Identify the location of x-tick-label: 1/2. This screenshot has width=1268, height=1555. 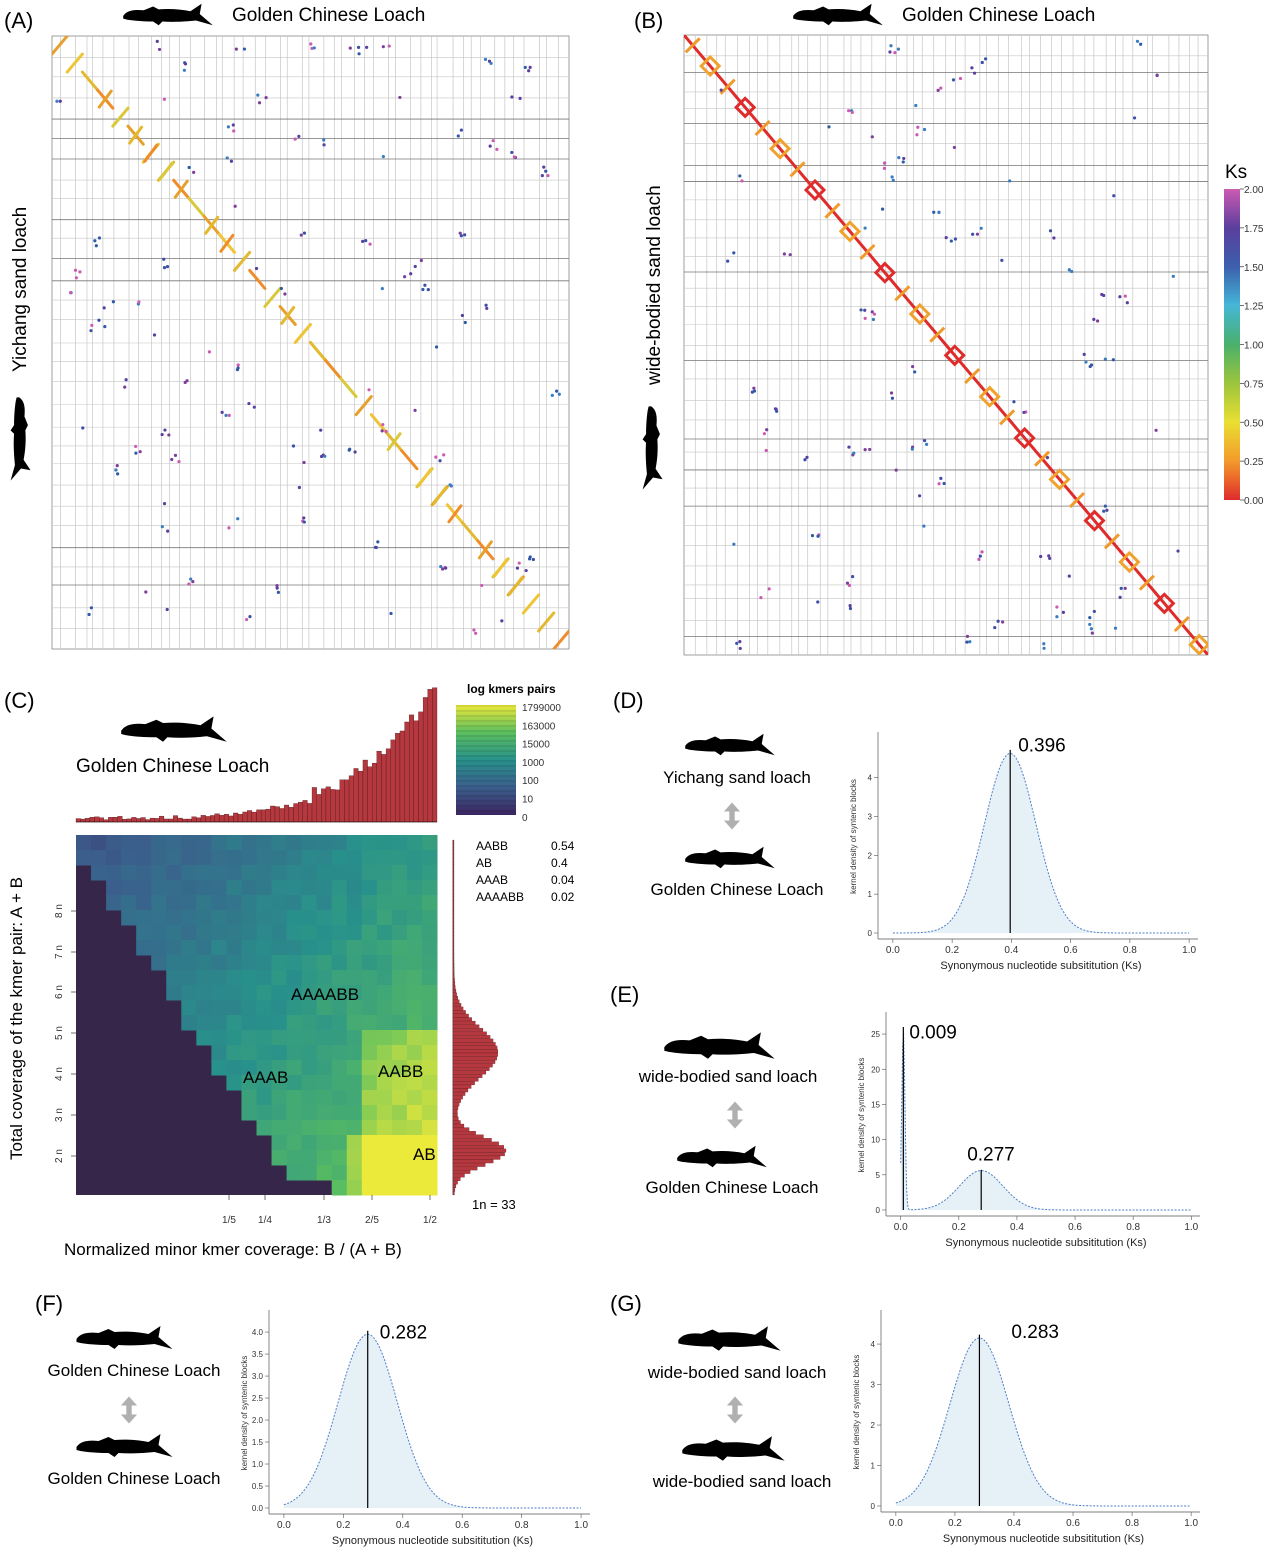
(430, 1220).